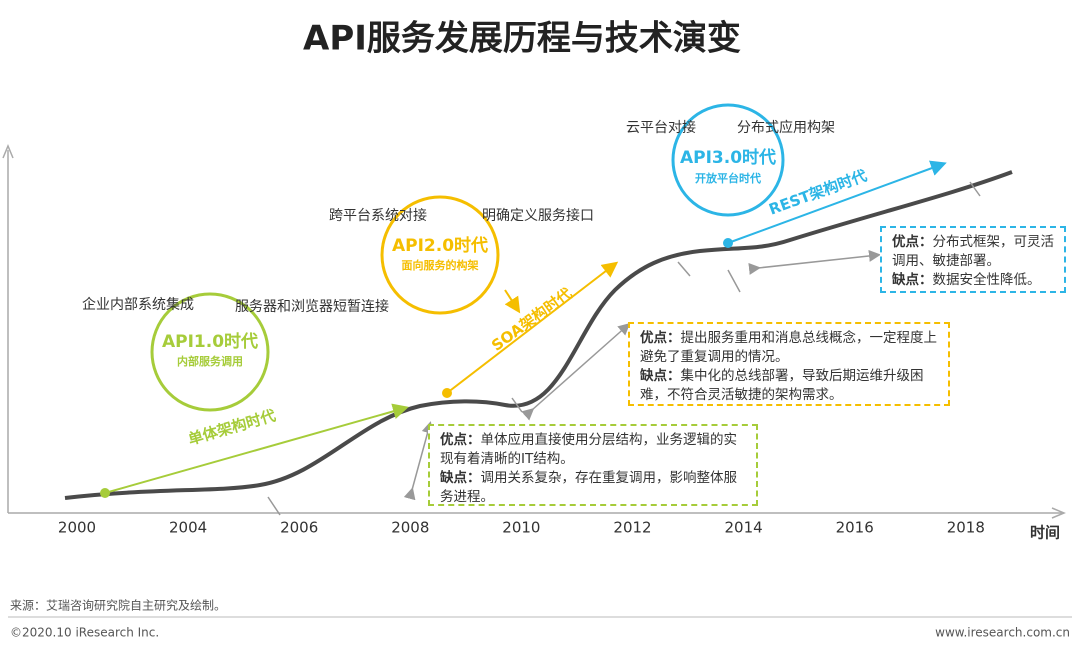 This screenshot has width=1080, height=652. What do you see at coordinates (632, 528) in the screenshot?
I see `year-label: 2012` at bounding box center [632, 528].